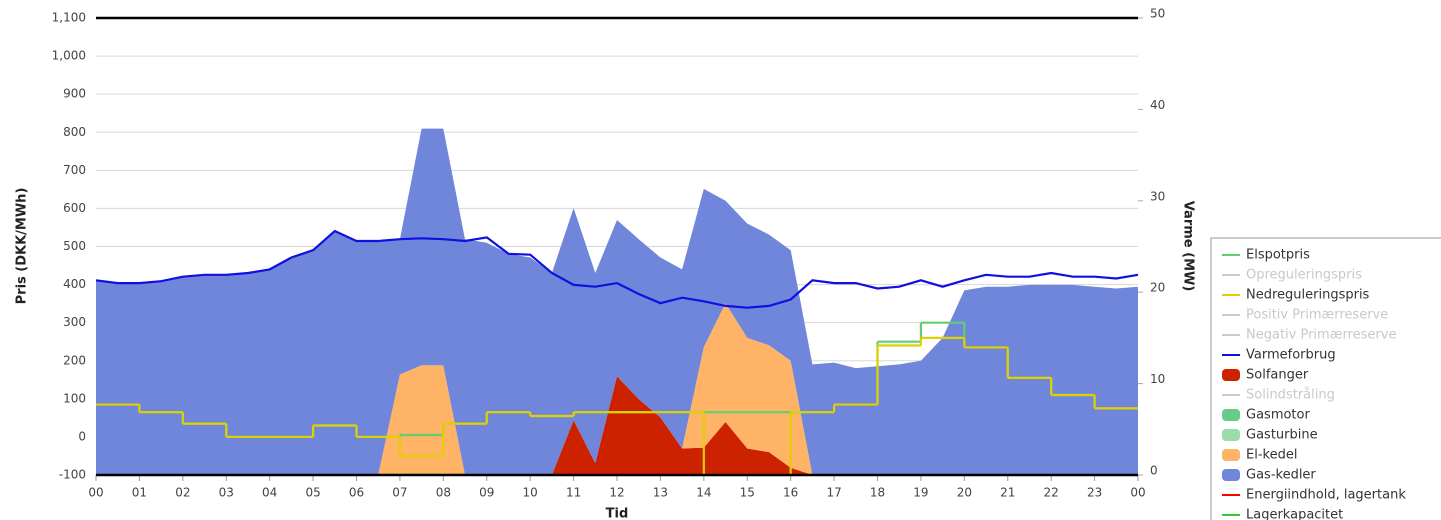 The width and height of the screenshot is (1441, 520). I want to click on y-tick-label: 1,100, so click(69, 18).